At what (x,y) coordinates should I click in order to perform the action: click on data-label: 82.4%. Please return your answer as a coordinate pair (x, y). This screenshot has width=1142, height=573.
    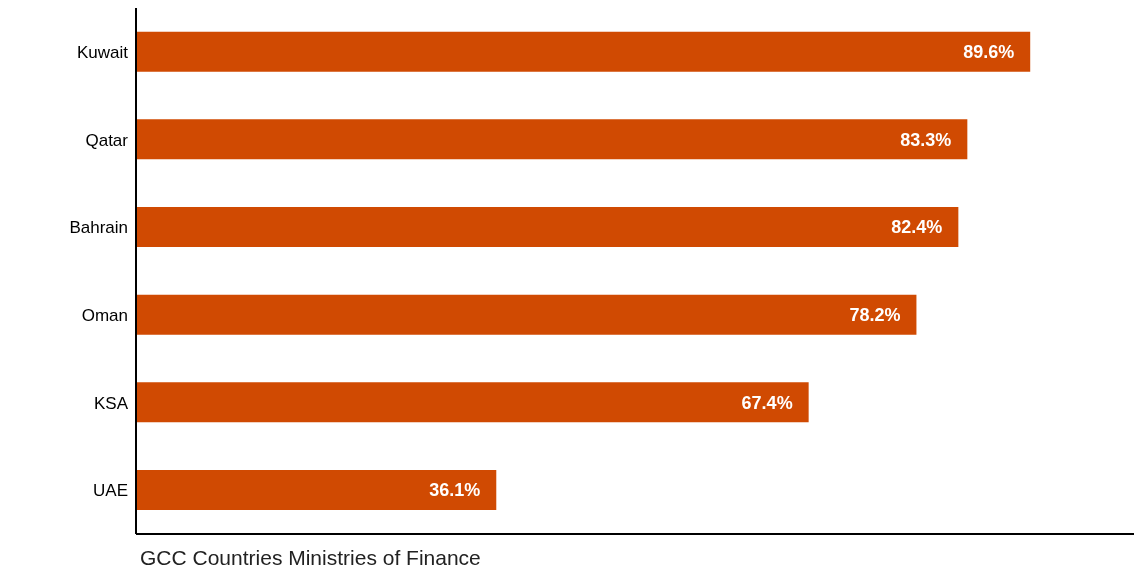
    Looking at the image, I should click on (917, 227).